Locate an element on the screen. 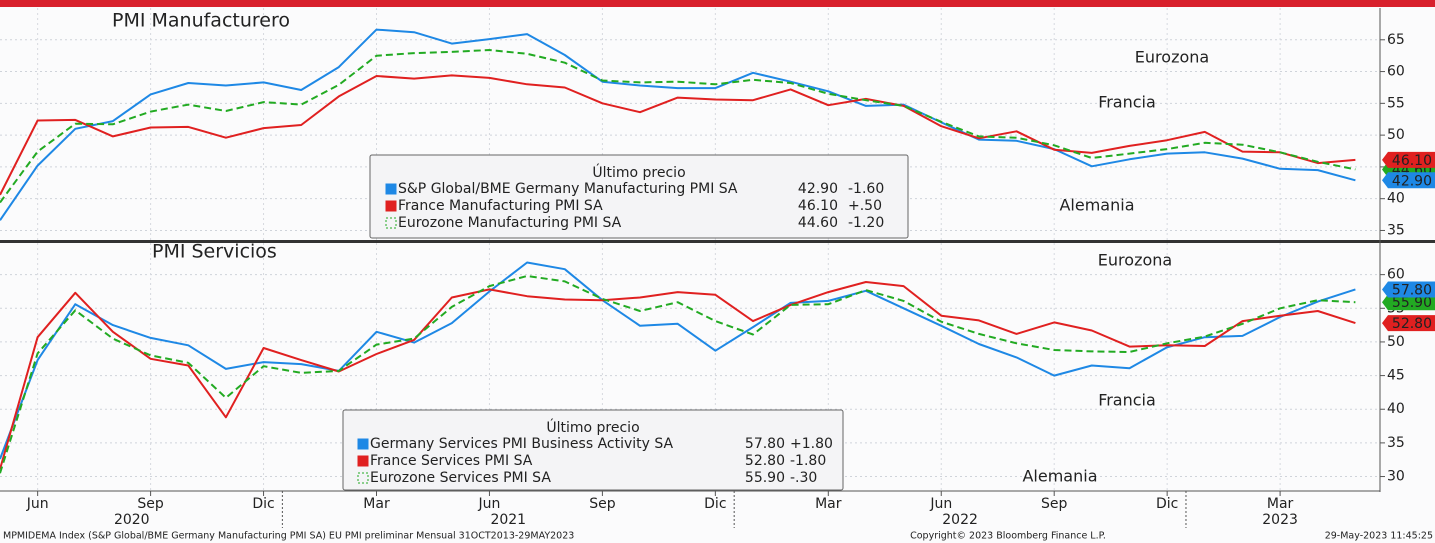 The height and width of the screenshot is (543, 1435). footer-center: Copyright© 2023 Bloomberg Finance L.P. is located at coordinates (1008, 536).